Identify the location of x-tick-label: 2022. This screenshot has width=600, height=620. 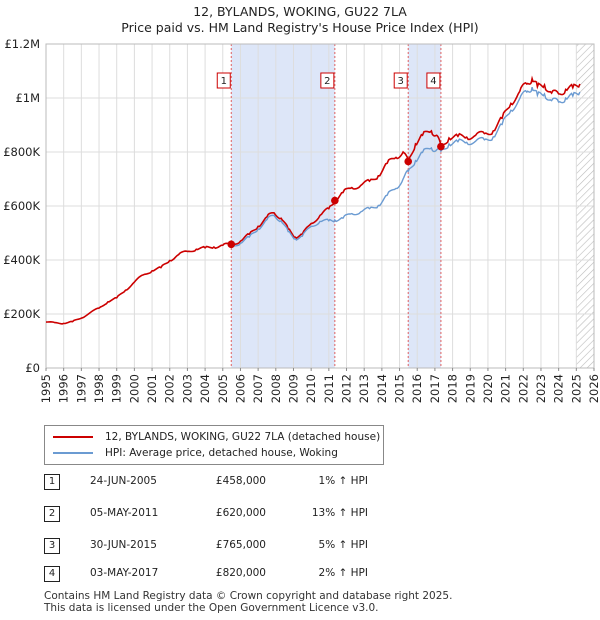
(523, 388).